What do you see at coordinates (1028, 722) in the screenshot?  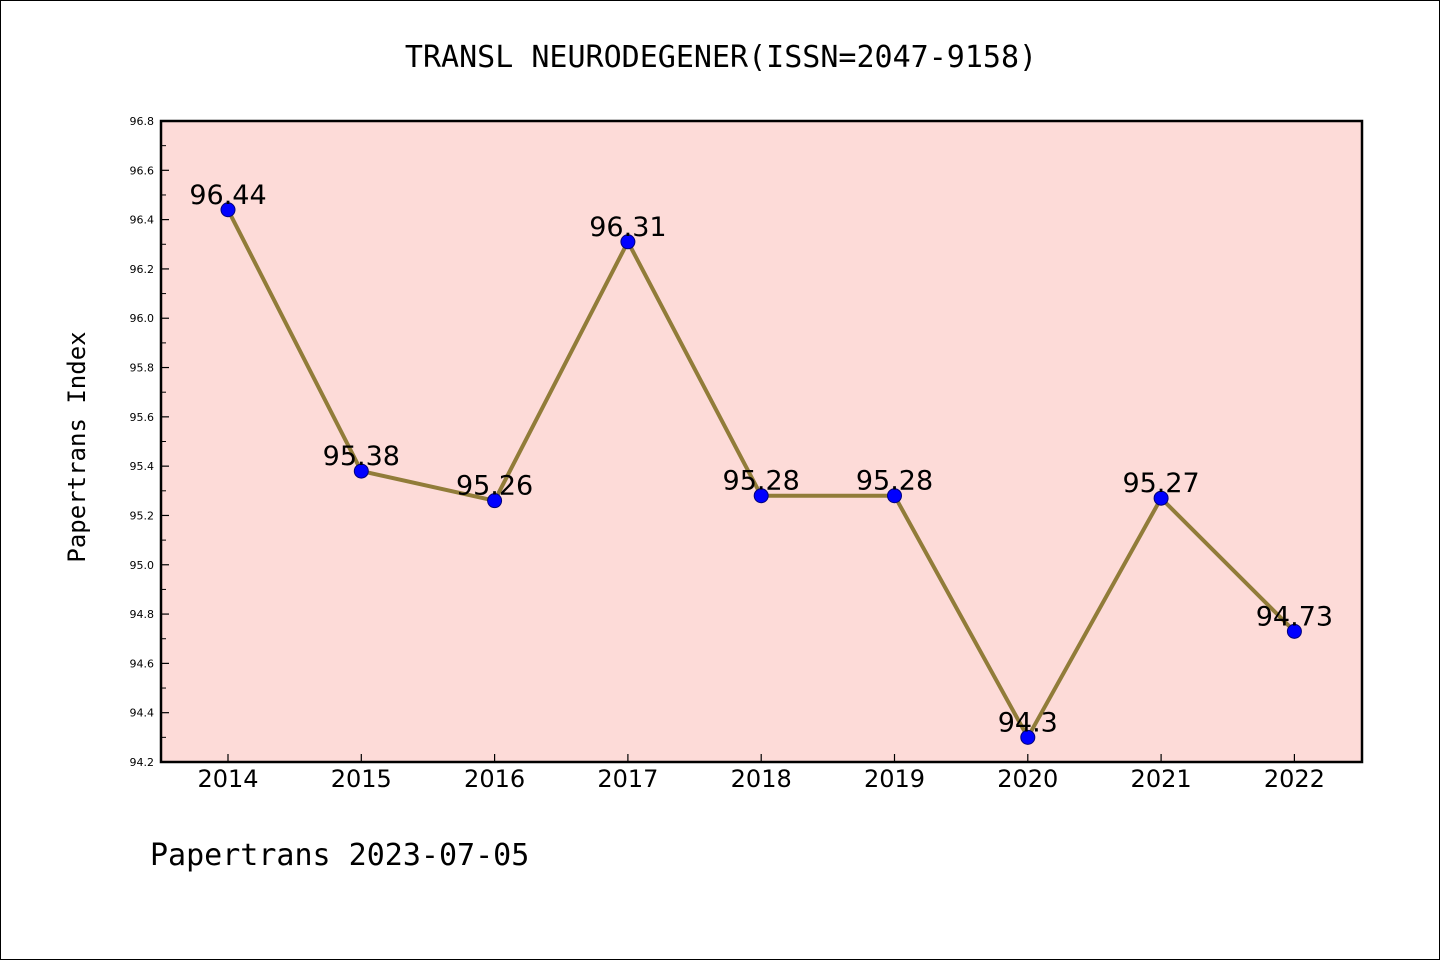 I see `data-label: 94.3` at bounding box center [1028, 722].